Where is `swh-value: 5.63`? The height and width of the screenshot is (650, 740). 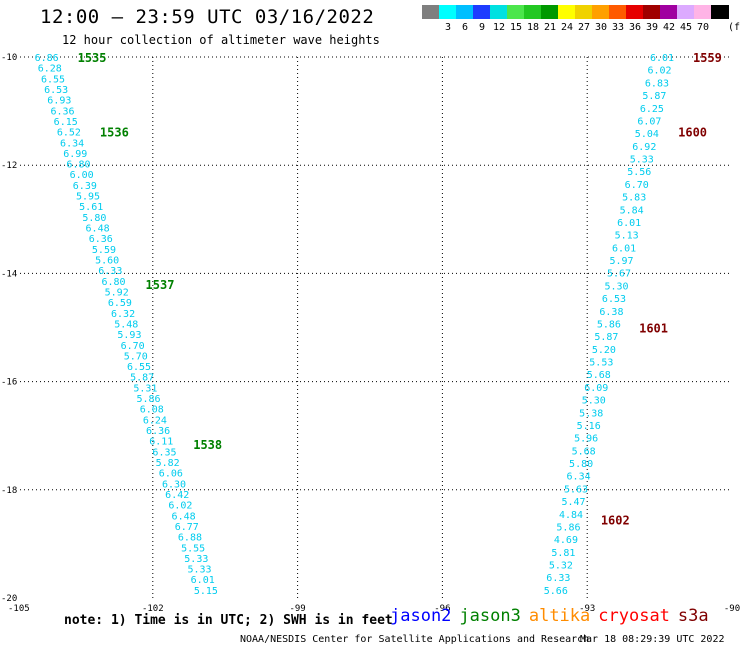
swh-value: 5.63 is located at coordinates (576, 489).